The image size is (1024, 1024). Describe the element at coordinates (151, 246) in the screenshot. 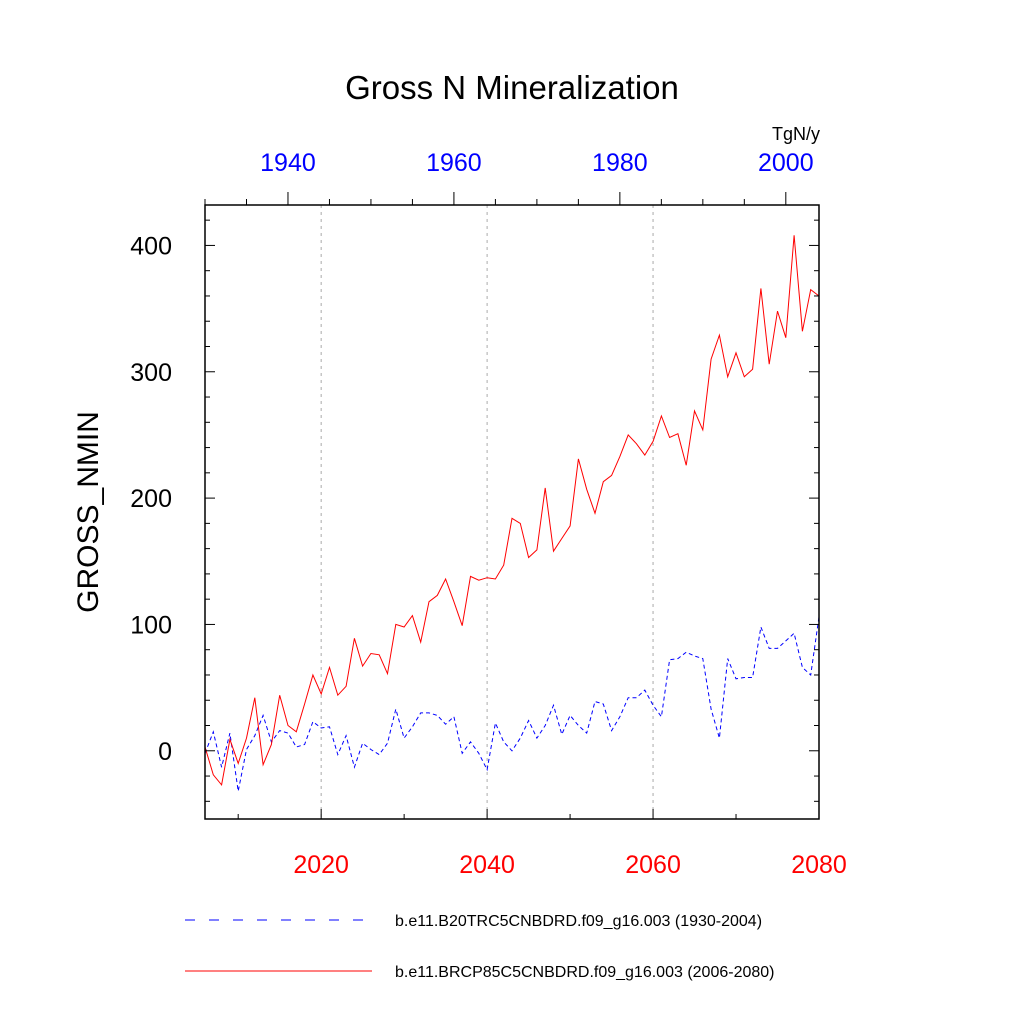

I see `y-tick-label: 400` at that location.